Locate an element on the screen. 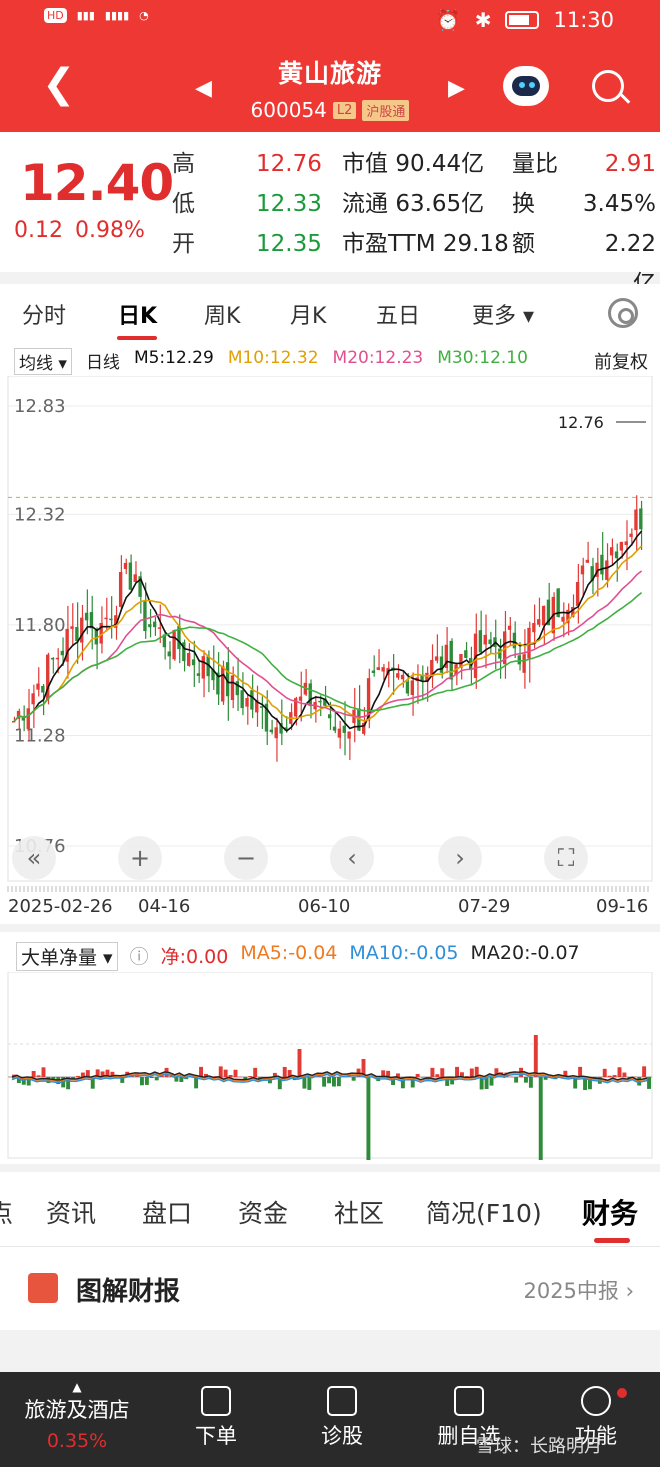  sector-button: ▲ 旅游及酒店 0.35% is located at coordinates (77, 1416).